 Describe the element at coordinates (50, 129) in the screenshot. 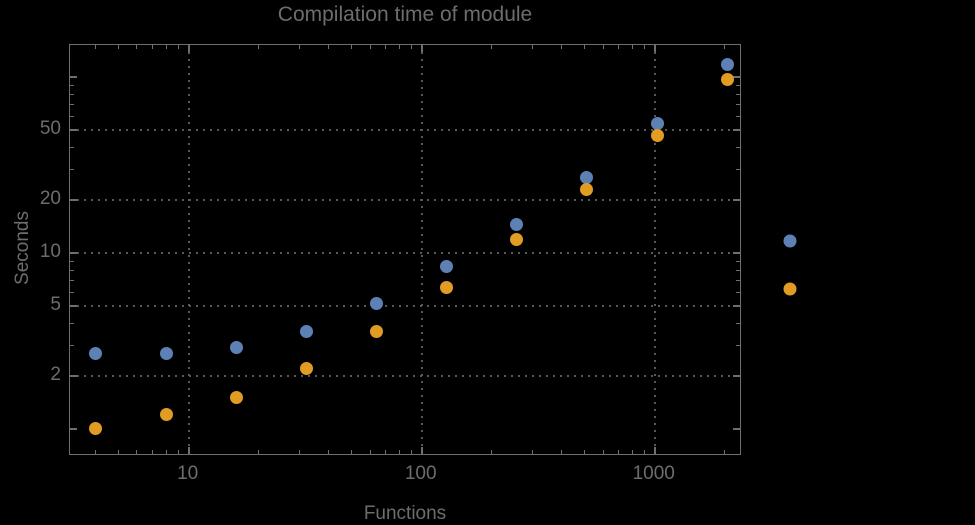

I see `y-tick-label-50: 50` at that location.